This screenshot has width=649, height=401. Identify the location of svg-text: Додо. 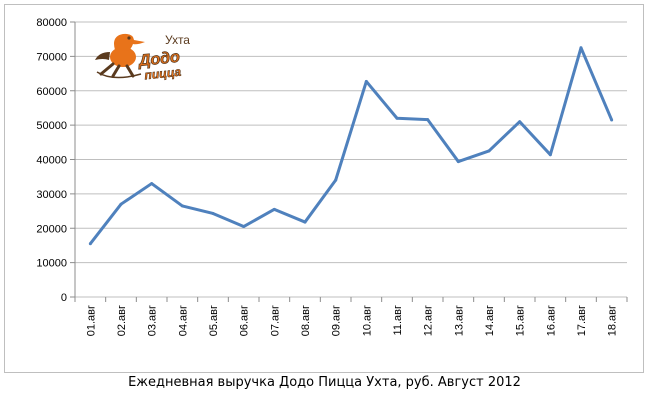
(158, 59).